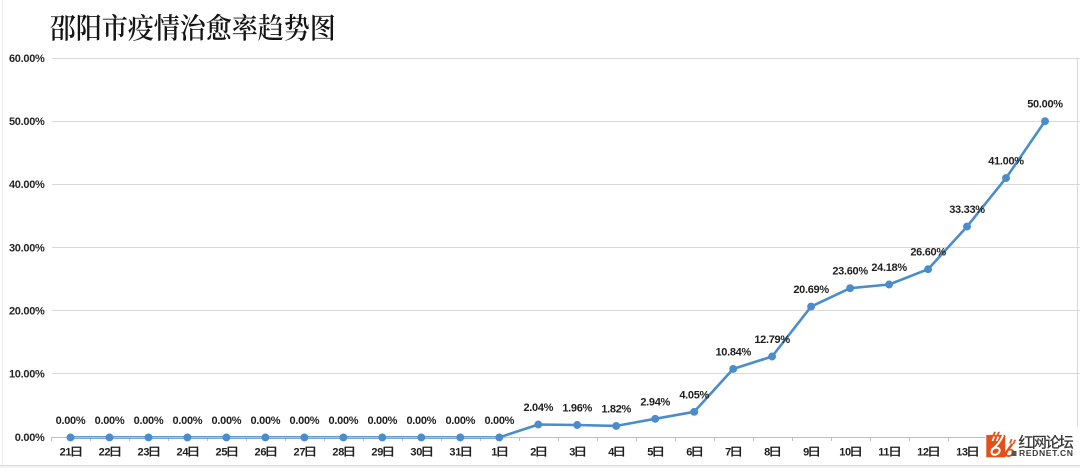 The height and width of the screenshot is (473, 1080). Describe the element at coordinates (105, 453) in the screenshot. I see `svg-text: 22` at that location.